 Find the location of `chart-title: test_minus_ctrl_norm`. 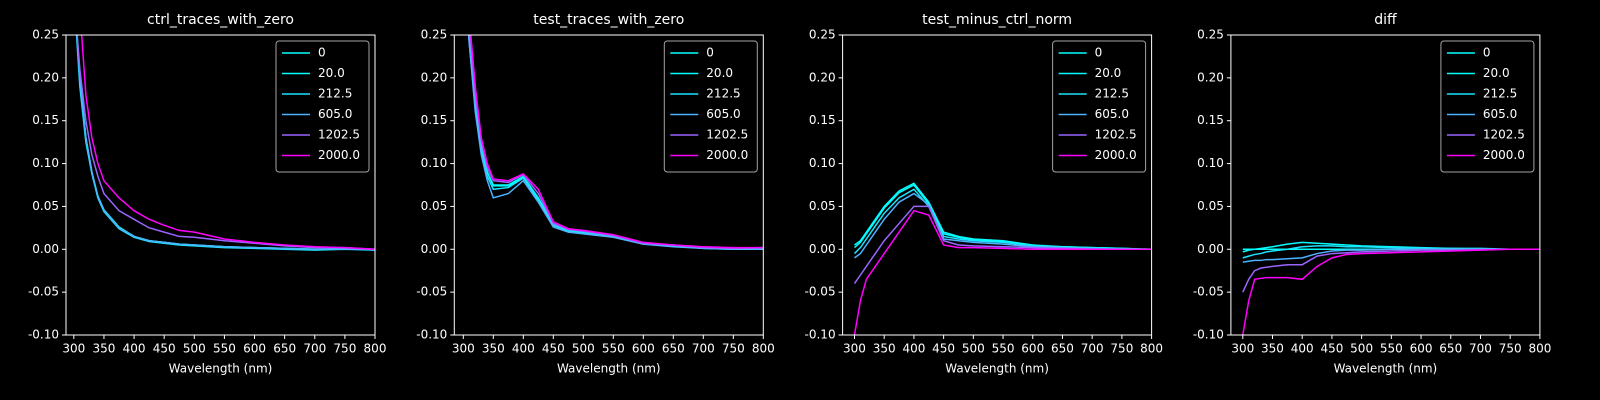

chart-title: test_minus_ctrl_norm is located at coordinates (997, 20).